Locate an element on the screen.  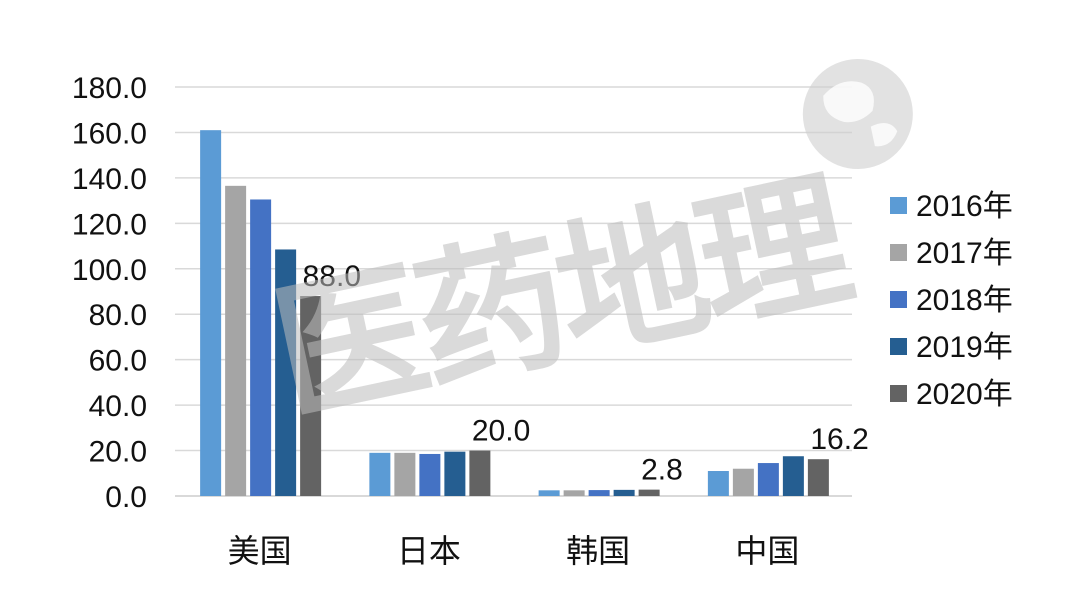
y-tick-label: 140.0 is located at coordinates (109, 179).